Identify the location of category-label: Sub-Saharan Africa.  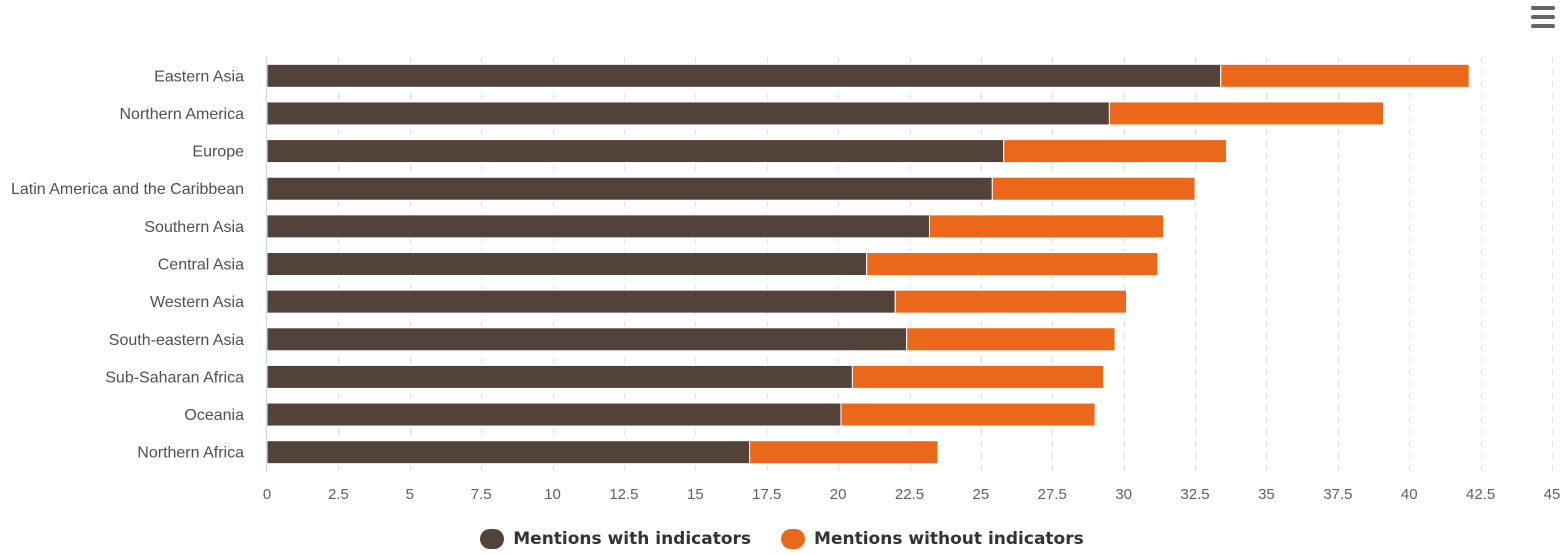
(174, 377).